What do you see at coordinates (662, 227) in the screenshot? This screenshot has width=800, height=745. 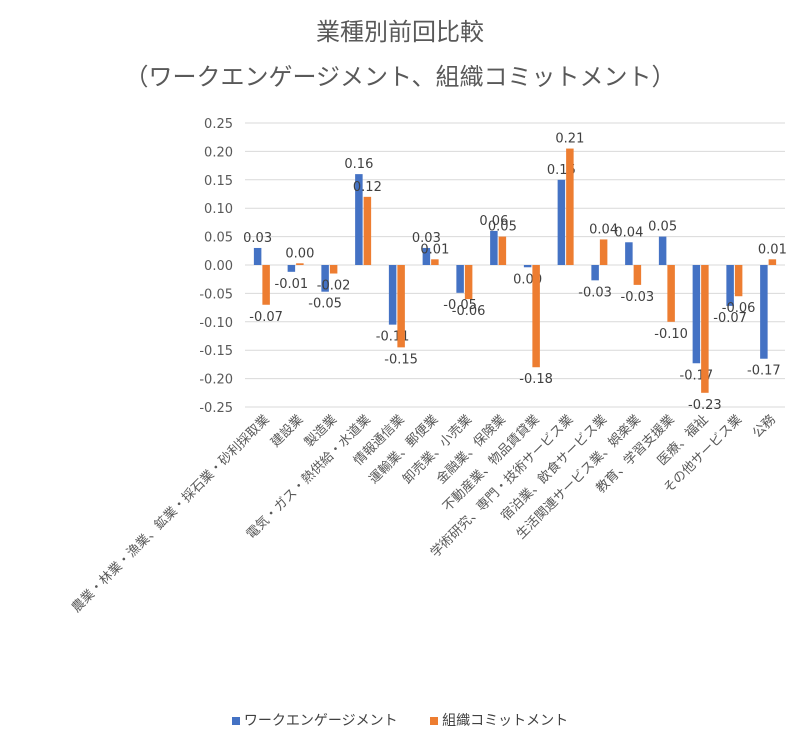 I see `work-engagement-data-label: 0.05` at bounding box center [662, 227].